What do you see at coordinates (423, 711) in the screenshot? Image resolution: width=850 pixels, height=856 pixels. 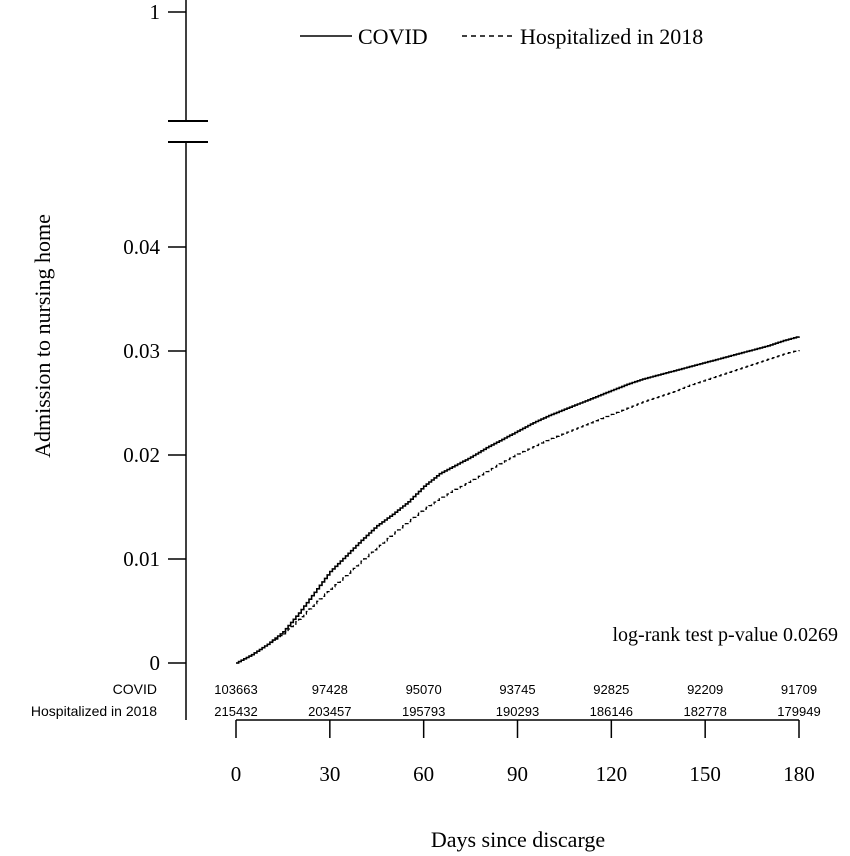 I see `risk-count: 195793` at bounding box center [423, 711].